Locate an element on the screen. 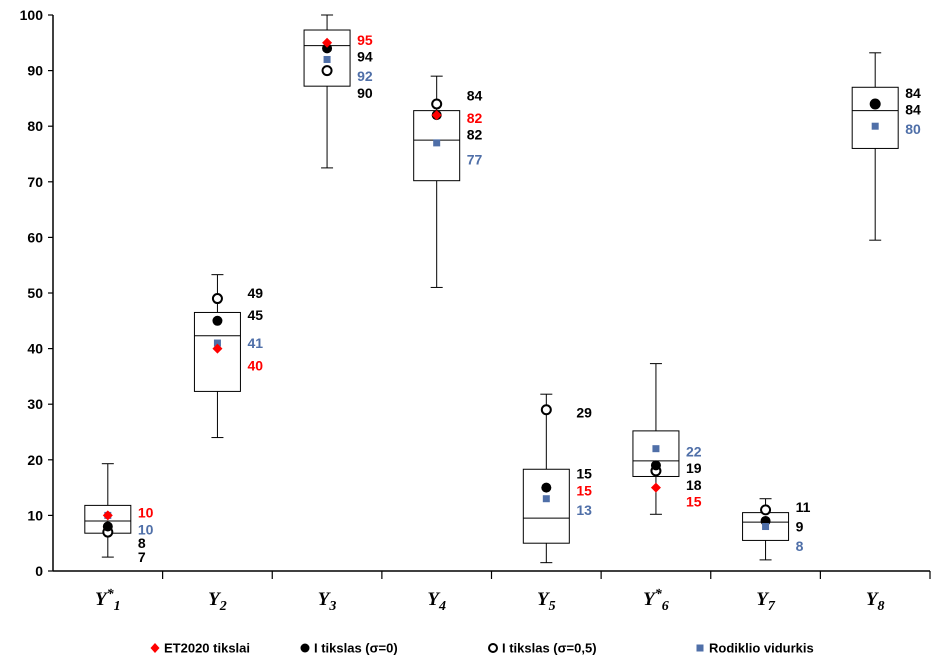 The width and height of the screenshot is (943, 660). data-label: 90 is located at coordinates (365, 93).